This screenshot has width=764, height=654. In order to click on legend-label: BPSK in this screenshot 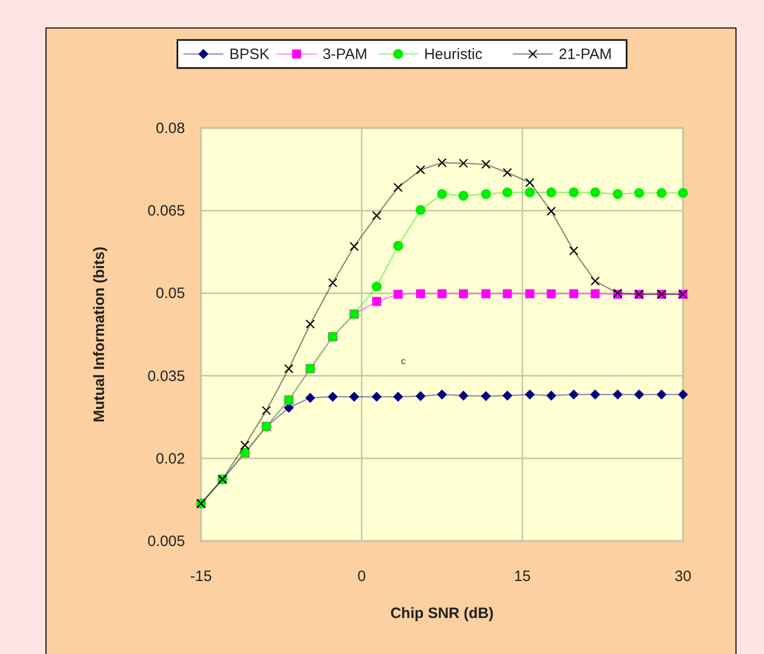, I will do `click(249, 54)`.